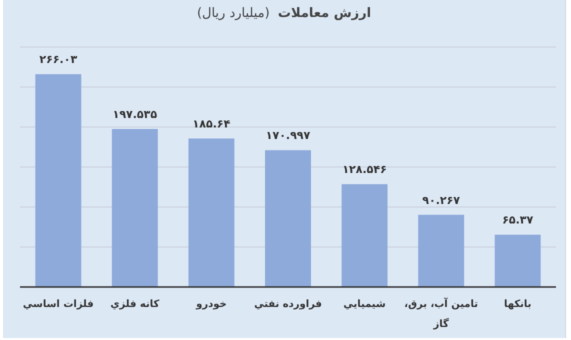  I want to click on x-tick-label: بانکها, so click(518, 304).